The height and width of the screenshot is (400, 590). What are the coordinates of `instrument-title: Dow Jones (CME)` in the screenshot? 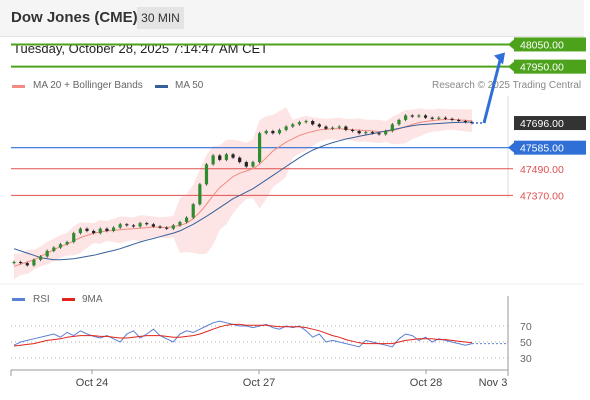 It's located at (74, 17).